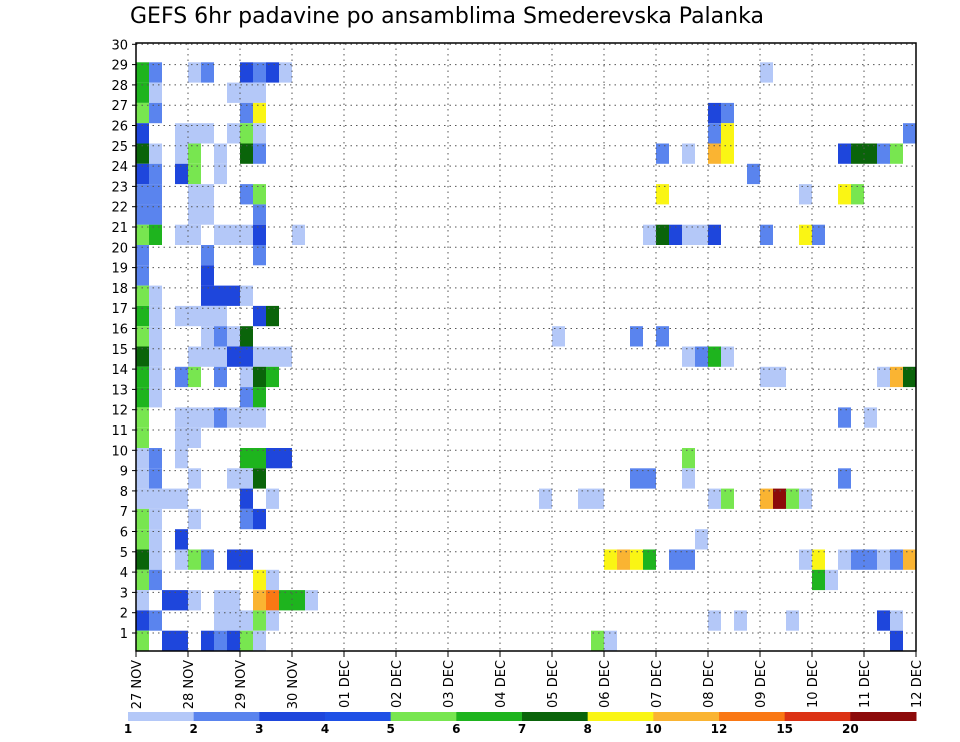 Image resolution: width=960 pixels, height=742 pixels. I want to click on x-tick-label: 27 NOV, so click(137, 684).